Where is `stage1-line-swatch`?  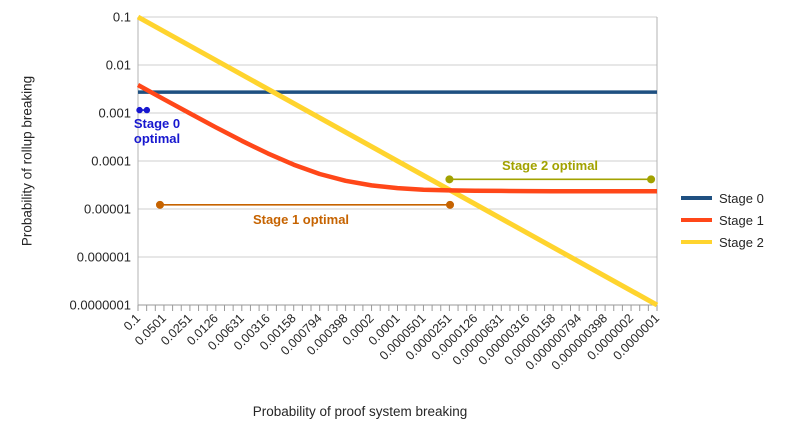 stage1-line-swatch is located at coordinates (696, 220).